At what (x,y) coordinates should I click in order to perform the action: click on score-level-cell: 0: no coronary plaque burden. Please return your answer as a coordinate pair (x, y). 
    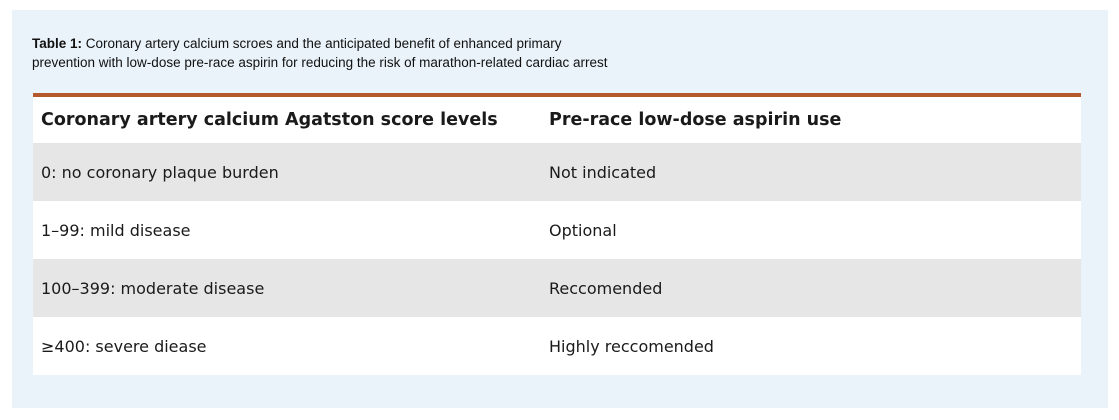
    Looking at the image, I should click on (287, 172).